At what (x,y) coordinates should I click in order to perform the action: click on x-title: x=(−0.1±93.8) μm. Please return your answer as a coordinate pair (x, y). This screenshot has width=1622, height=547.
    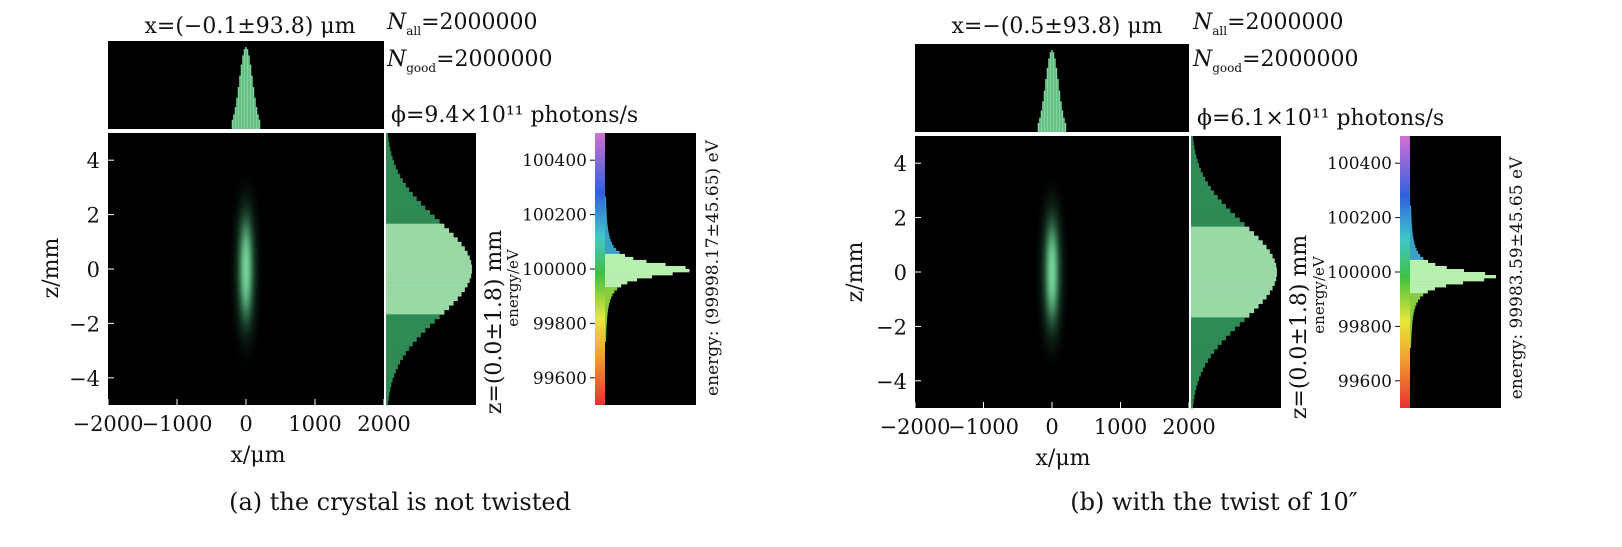
    Looking at the image, I should click on (250, 26).